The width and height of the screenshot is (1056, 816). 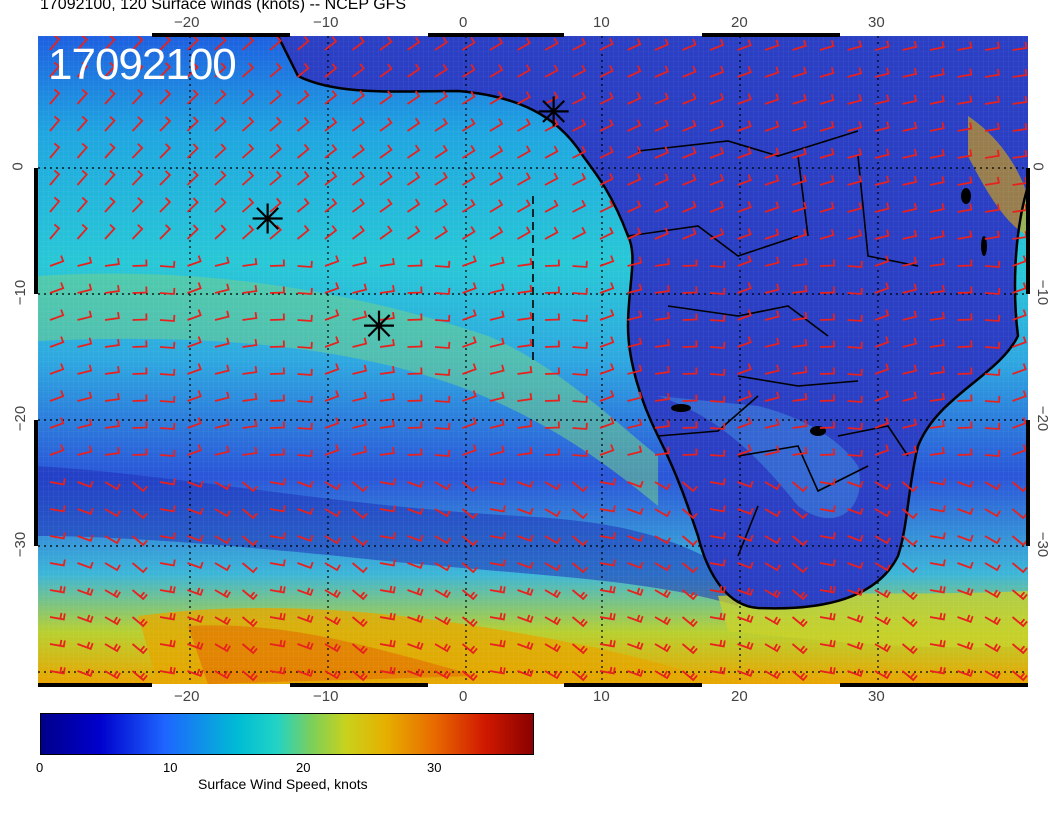 I want to click on lat-tick-left: −30, so click(x=21, y=544).